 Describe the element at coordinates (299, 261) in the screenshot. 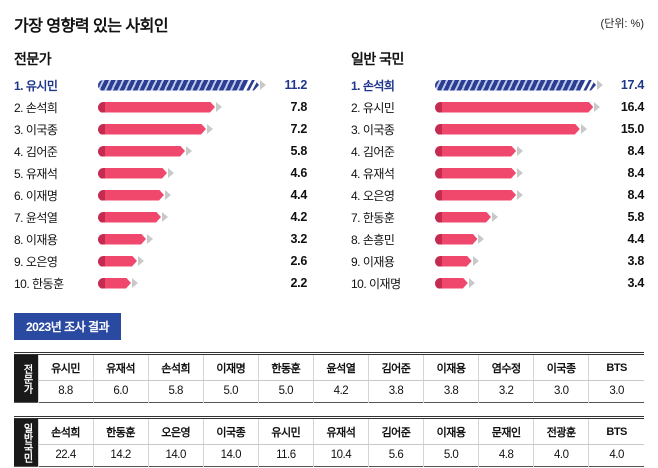

I see `value-label: 2.6` at that location.